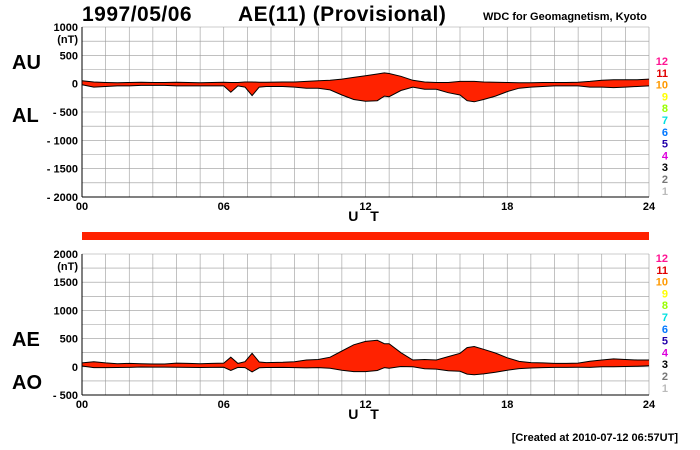 This screenshot has height=450, width=700. Describe the element at coordinates (365, 370) in the screenshot. I see `series-line-ao` at that location.